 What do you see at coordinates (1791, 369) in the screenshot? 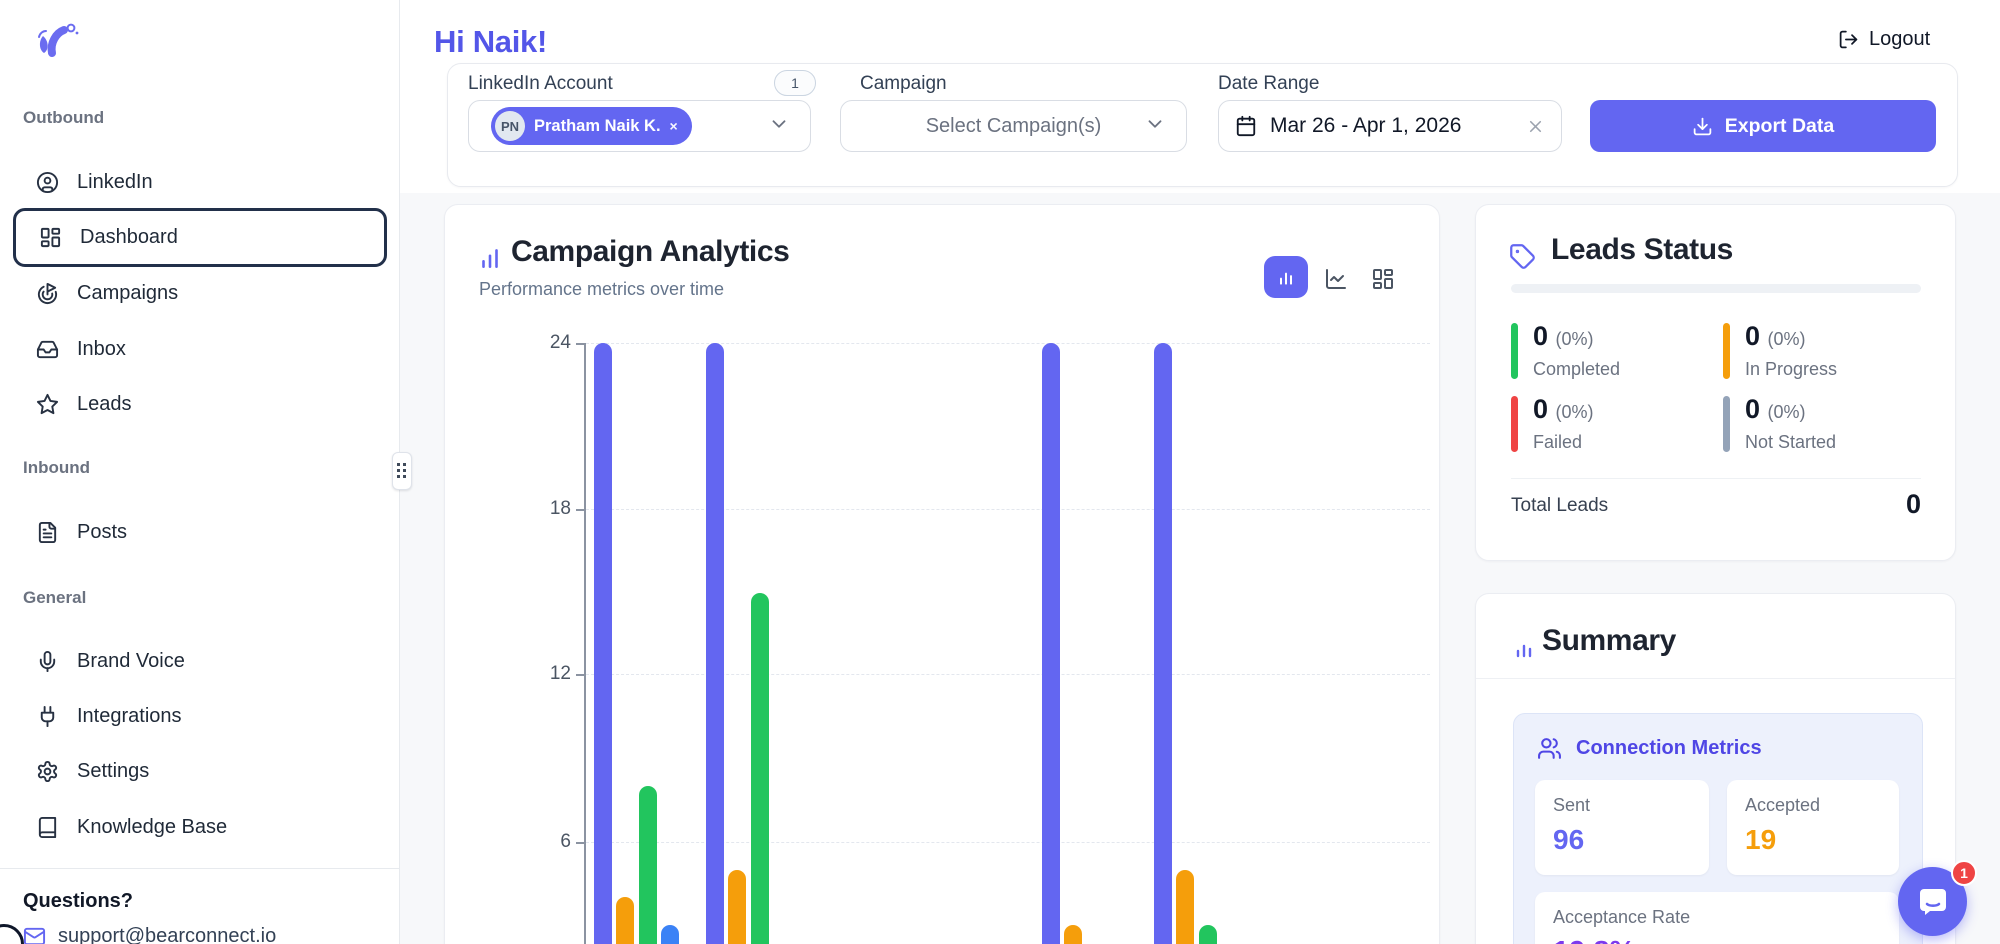
I see `stat-label: In Progress` at bounding box center [1791, 369].